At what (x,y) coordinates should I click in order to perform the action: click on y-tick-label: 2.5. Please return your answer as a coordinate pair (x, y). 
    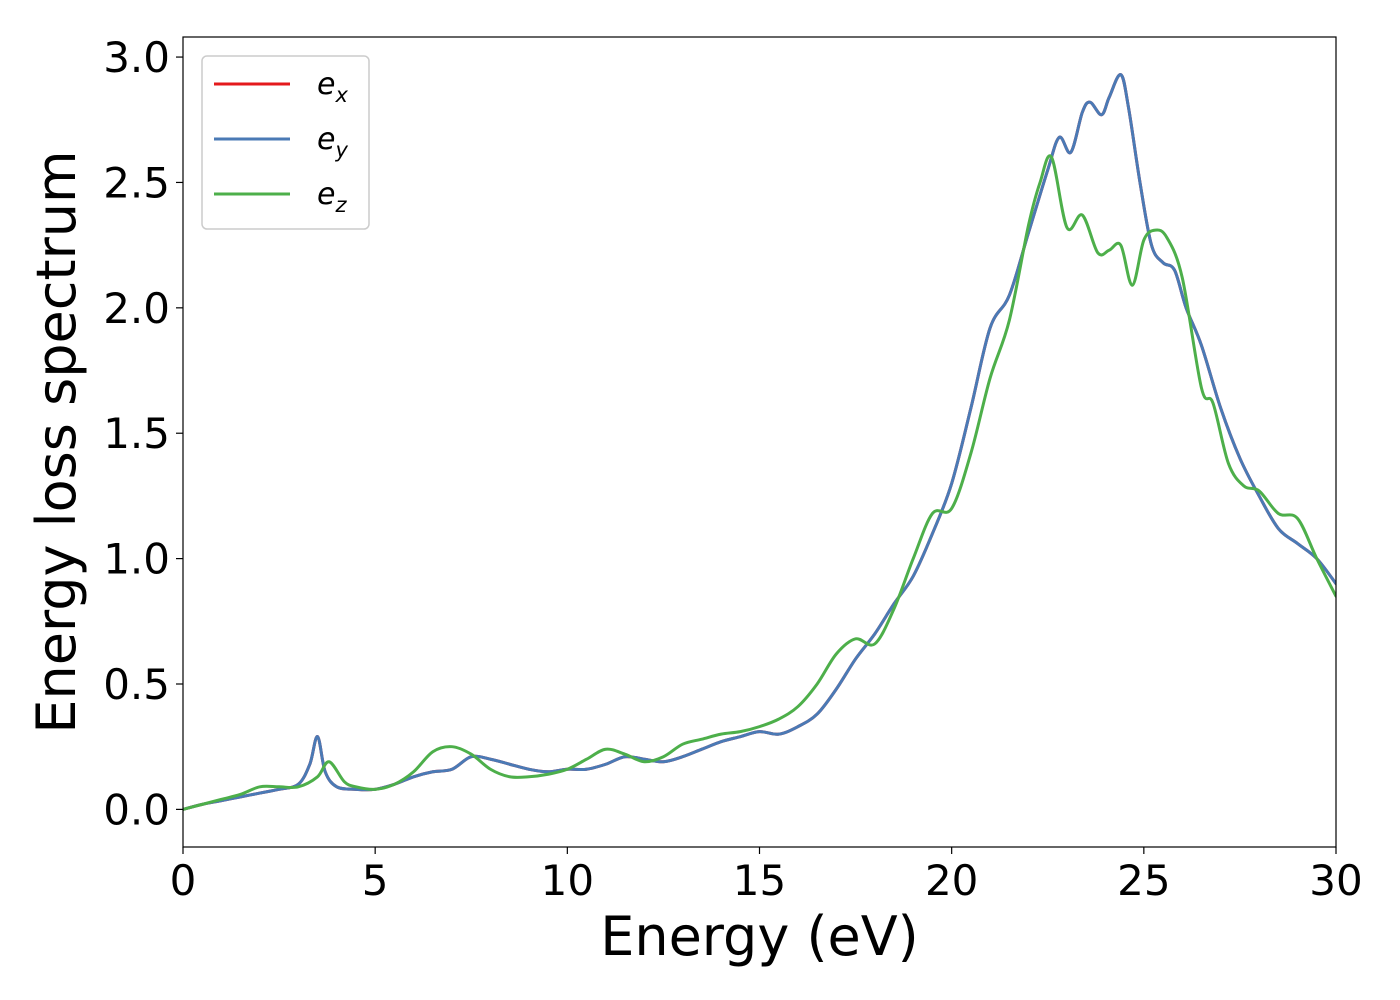
    Looking at the image, I should click on (136, 182).